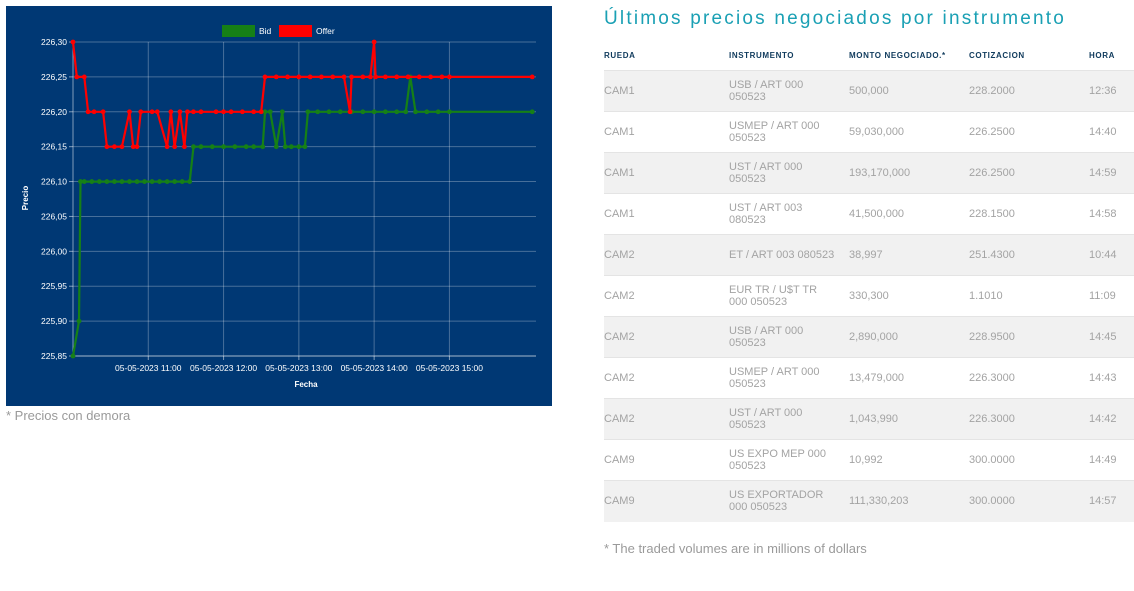 This screenshot has height=591, width=1134. I want to click on legend-label-offer: Offer, so click(325, 31).